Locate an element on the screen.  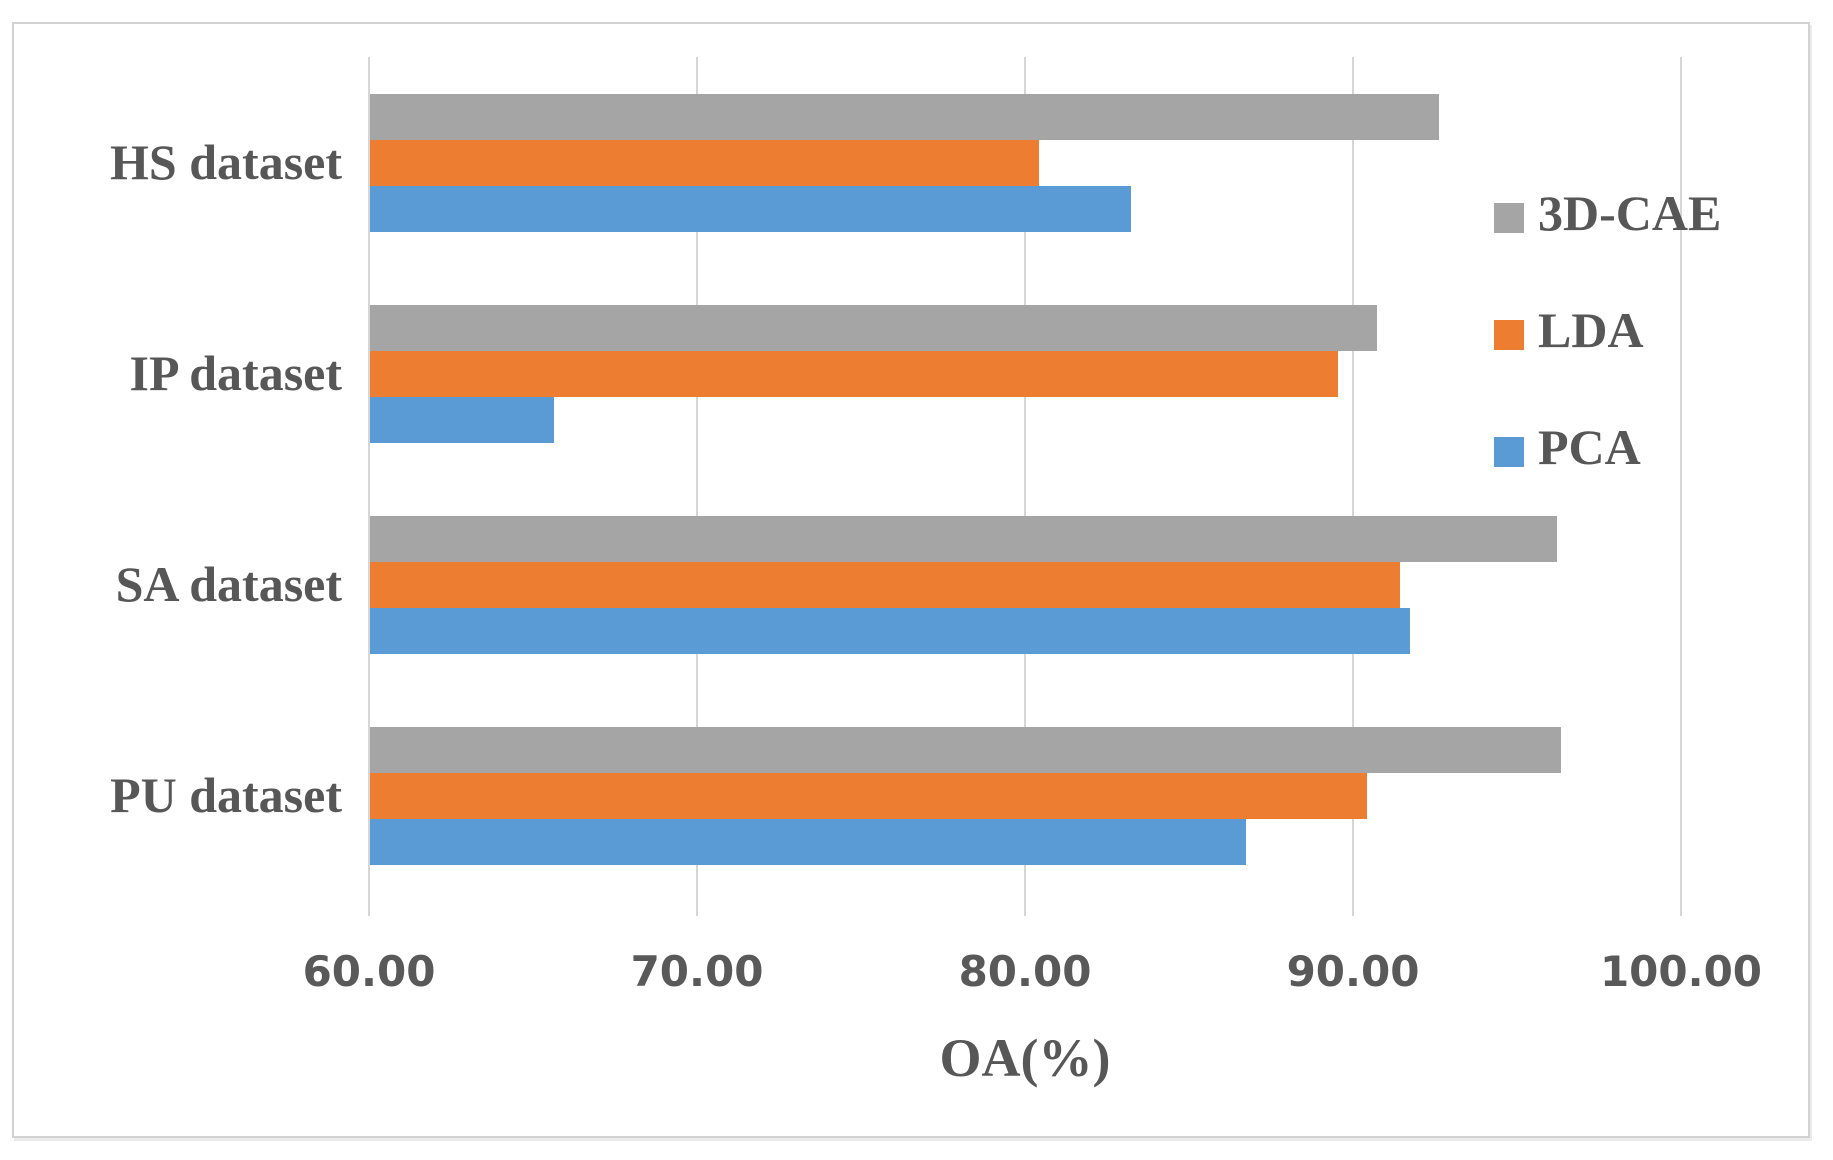
legend-label: 3D-CAE is located at coordinates (1630, 213).